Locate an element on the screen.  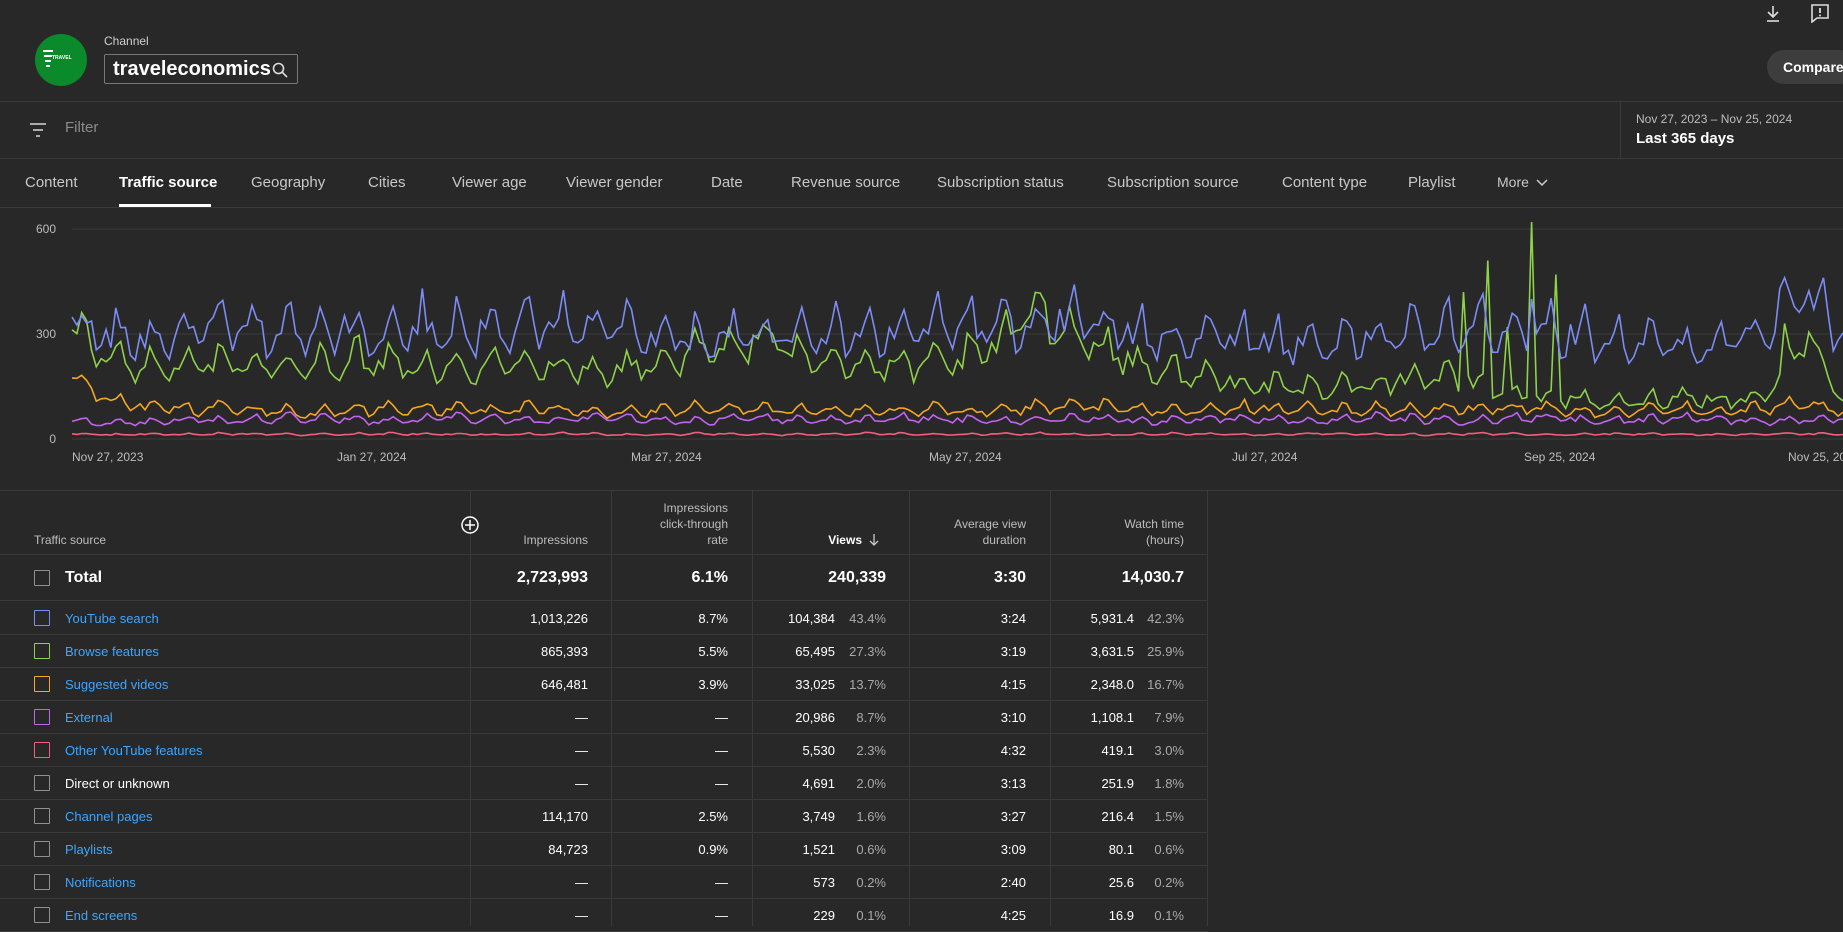
feedback-icon is located at coordinates (1820, 13).